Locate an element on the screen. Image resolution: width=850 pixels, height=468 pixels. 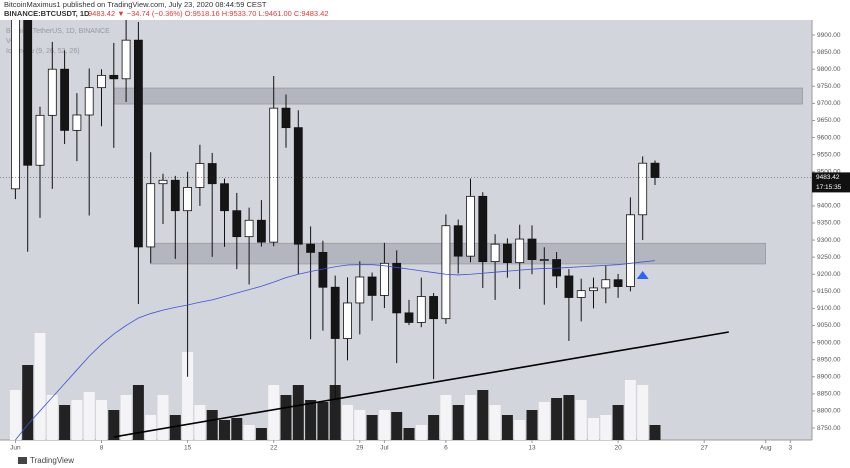
x-tick-label: 20 is located at coordinates (618, 448).